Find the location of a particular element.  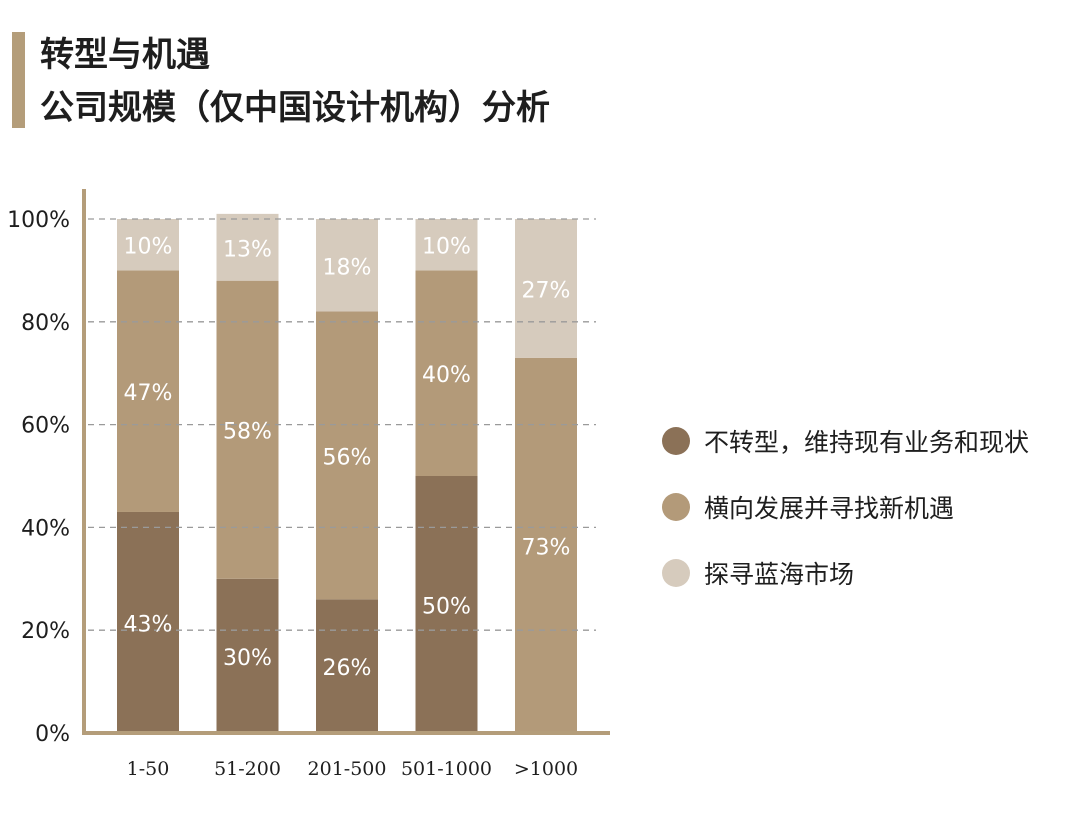

data-label: 73% is located at coordinates (546, 547).